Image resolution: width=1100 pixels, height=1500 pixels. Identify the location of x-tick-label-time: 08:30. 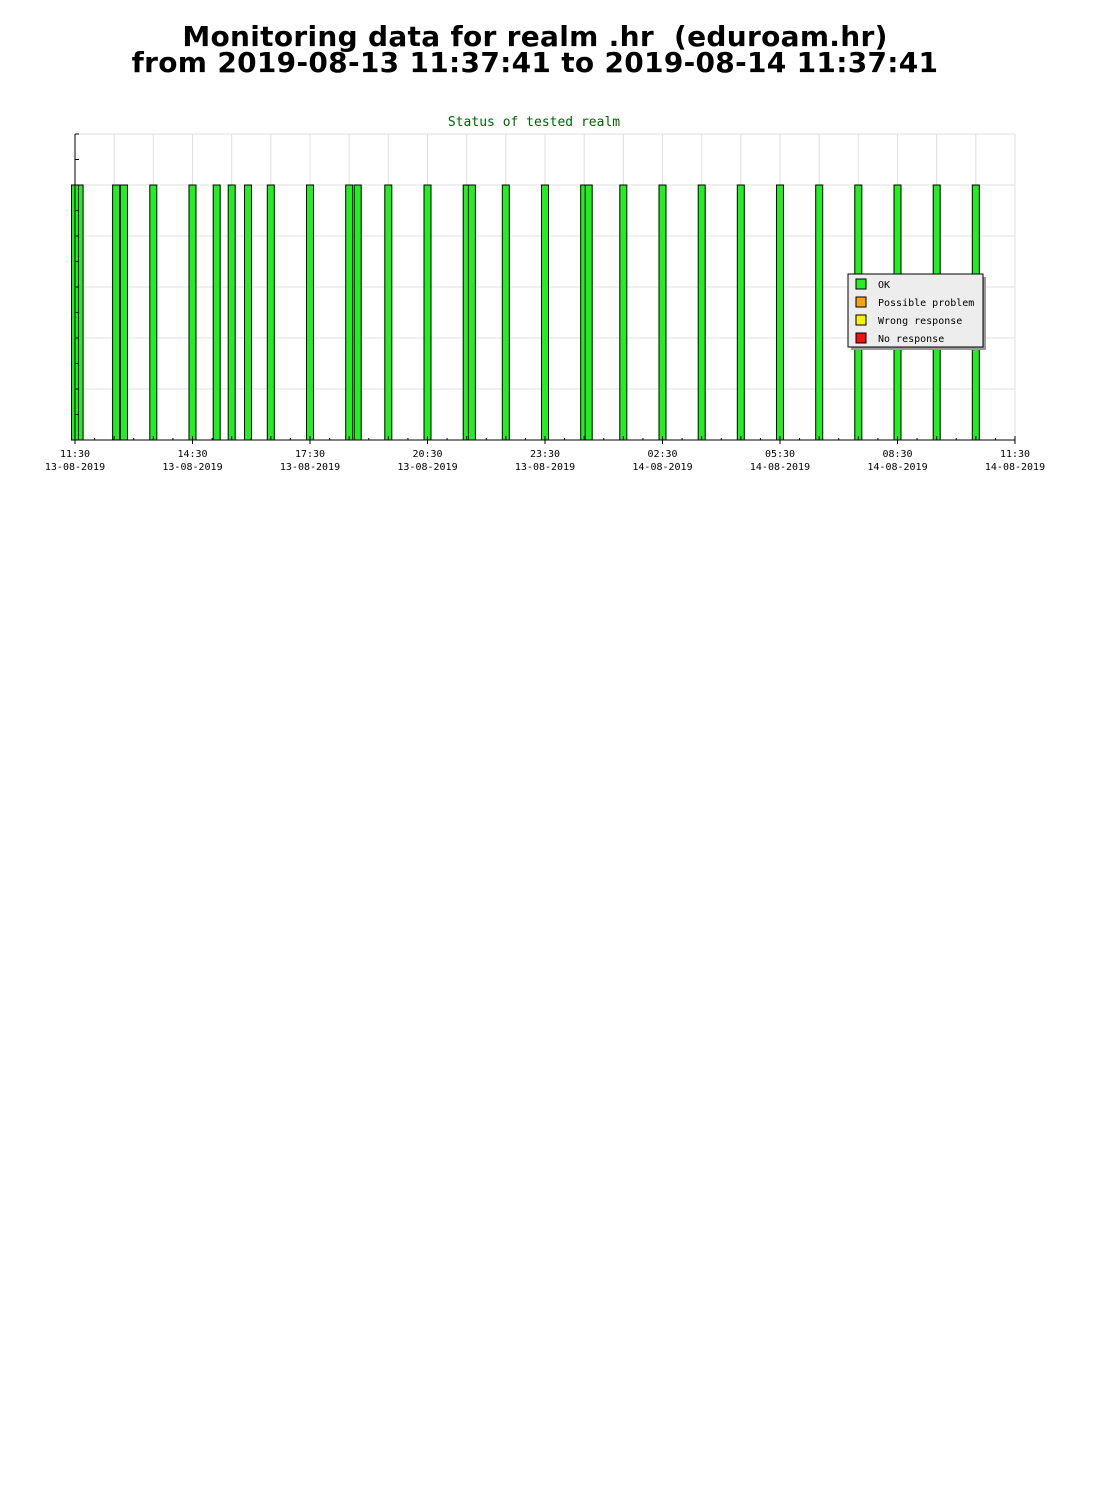
(897, 454).